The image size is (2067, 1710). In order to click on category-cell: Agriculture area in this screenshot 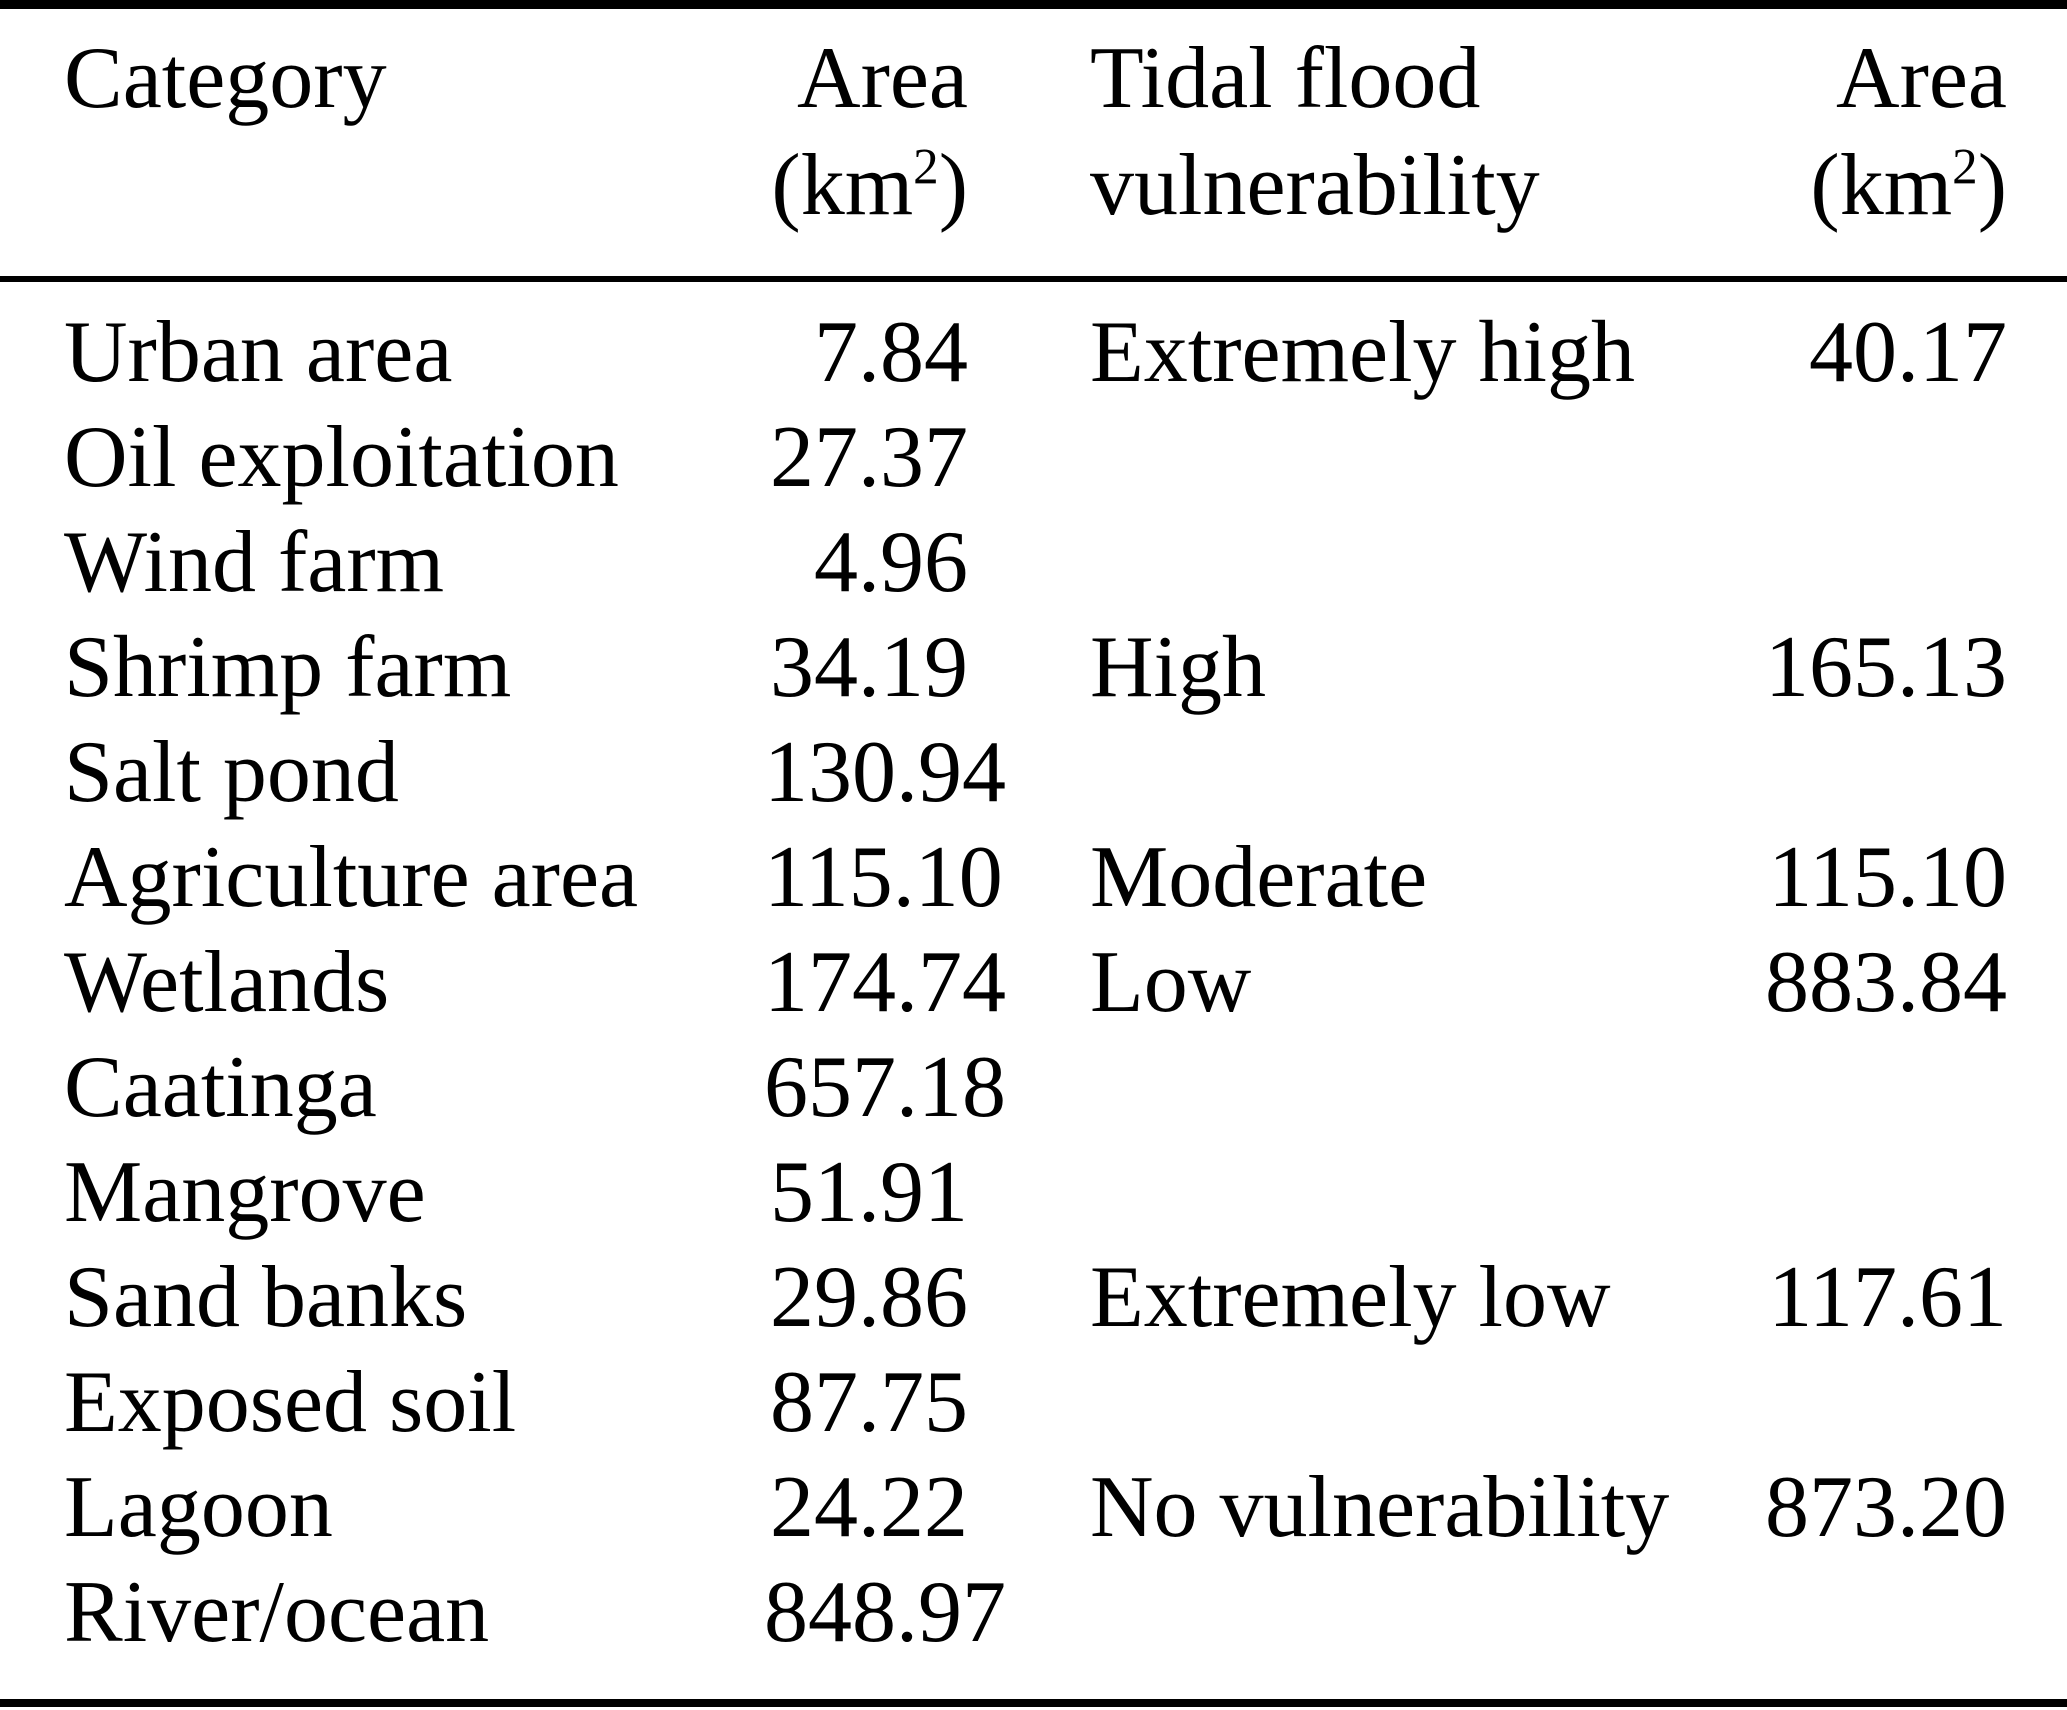, I will do `click(351, 877)`.